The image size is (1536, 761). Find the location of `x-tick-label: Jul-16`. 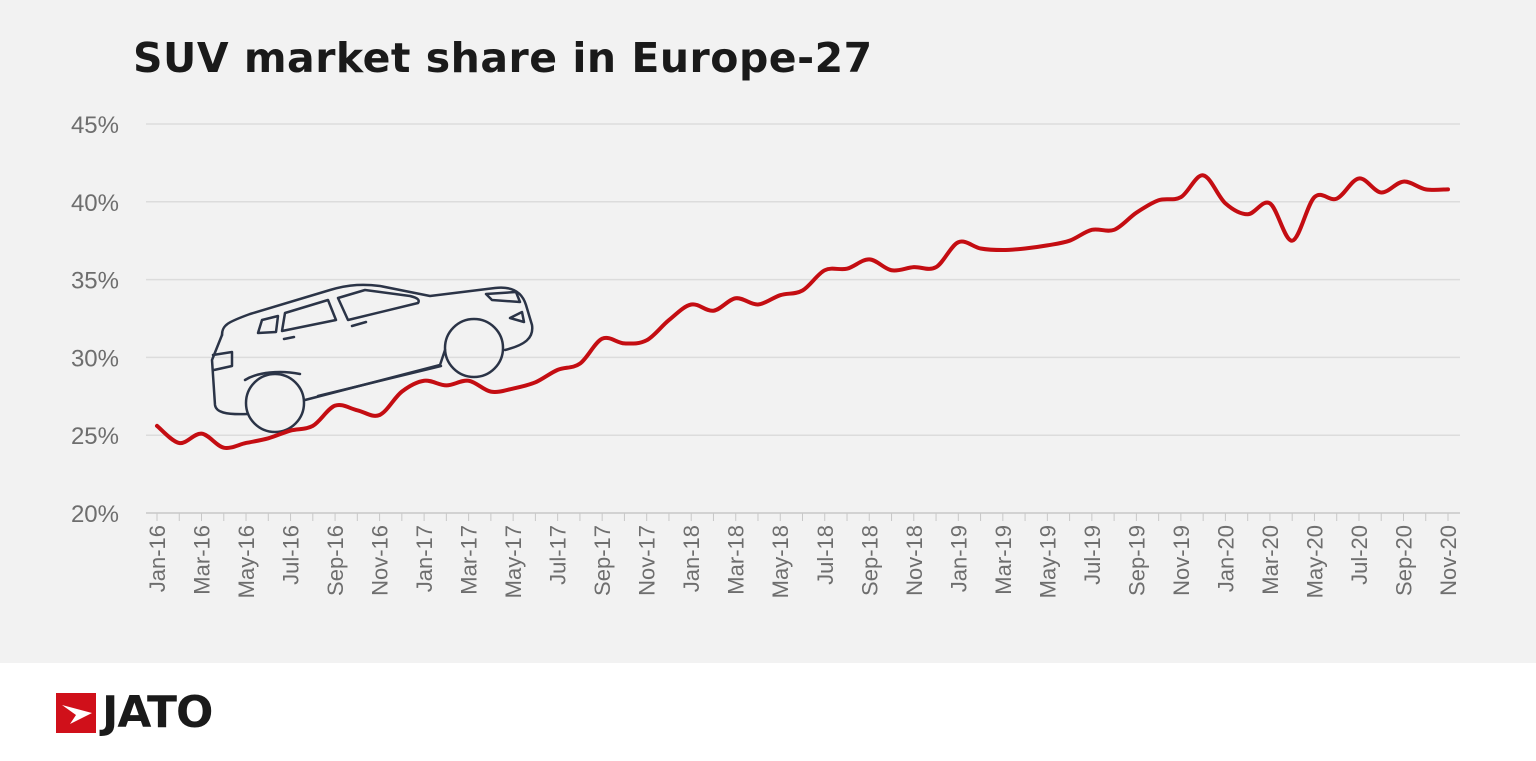

x-tick-label: Jul-16 is located at coordinates (291, 555).